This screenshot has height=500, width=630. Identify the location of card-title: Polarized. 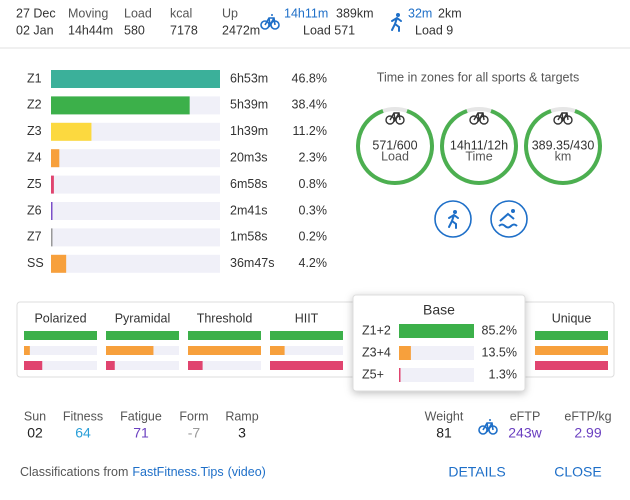
(60, 318).